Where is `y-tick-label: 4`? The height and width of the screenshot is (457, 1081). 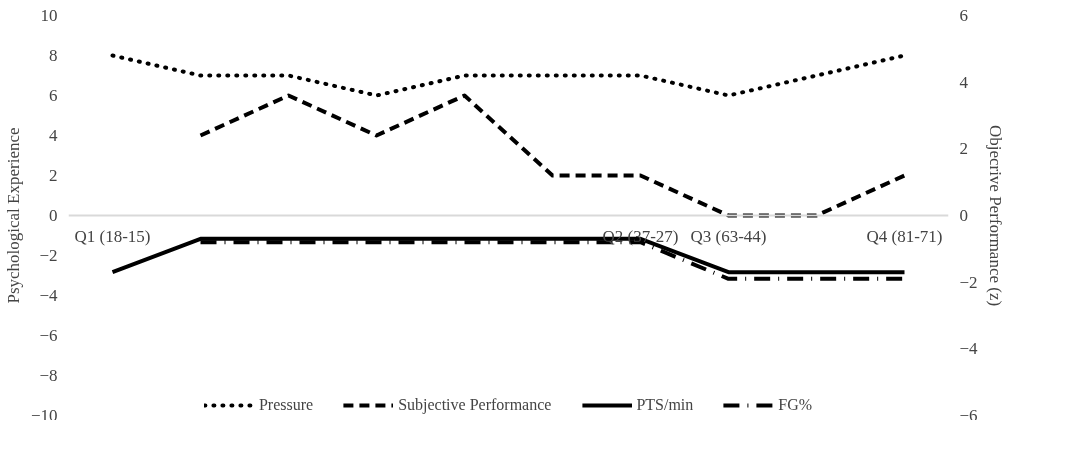
y-tick-label: 4 is located at coordinates (53, 135).